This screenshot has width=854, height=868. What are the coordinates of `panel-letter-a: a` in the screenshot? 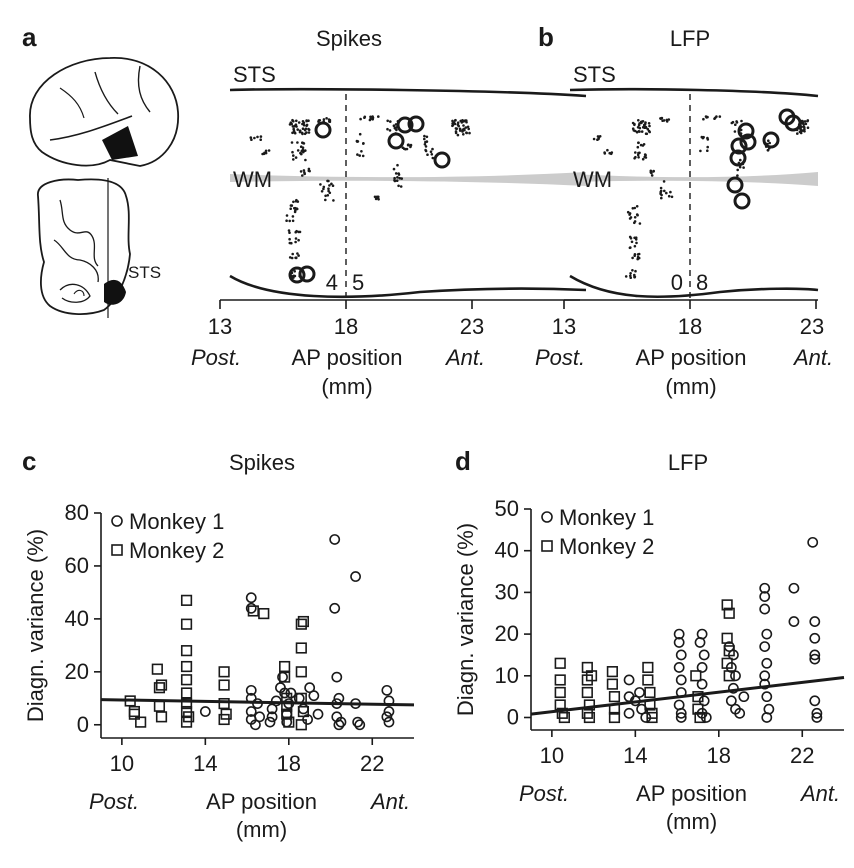 It's located at (29, 37).